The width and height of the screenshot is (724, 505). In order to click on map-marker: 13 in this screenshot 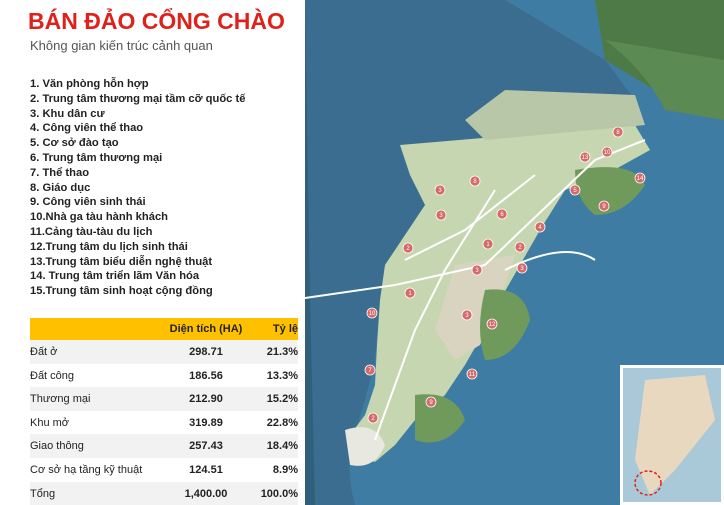, I will do `click(585, 157)`.